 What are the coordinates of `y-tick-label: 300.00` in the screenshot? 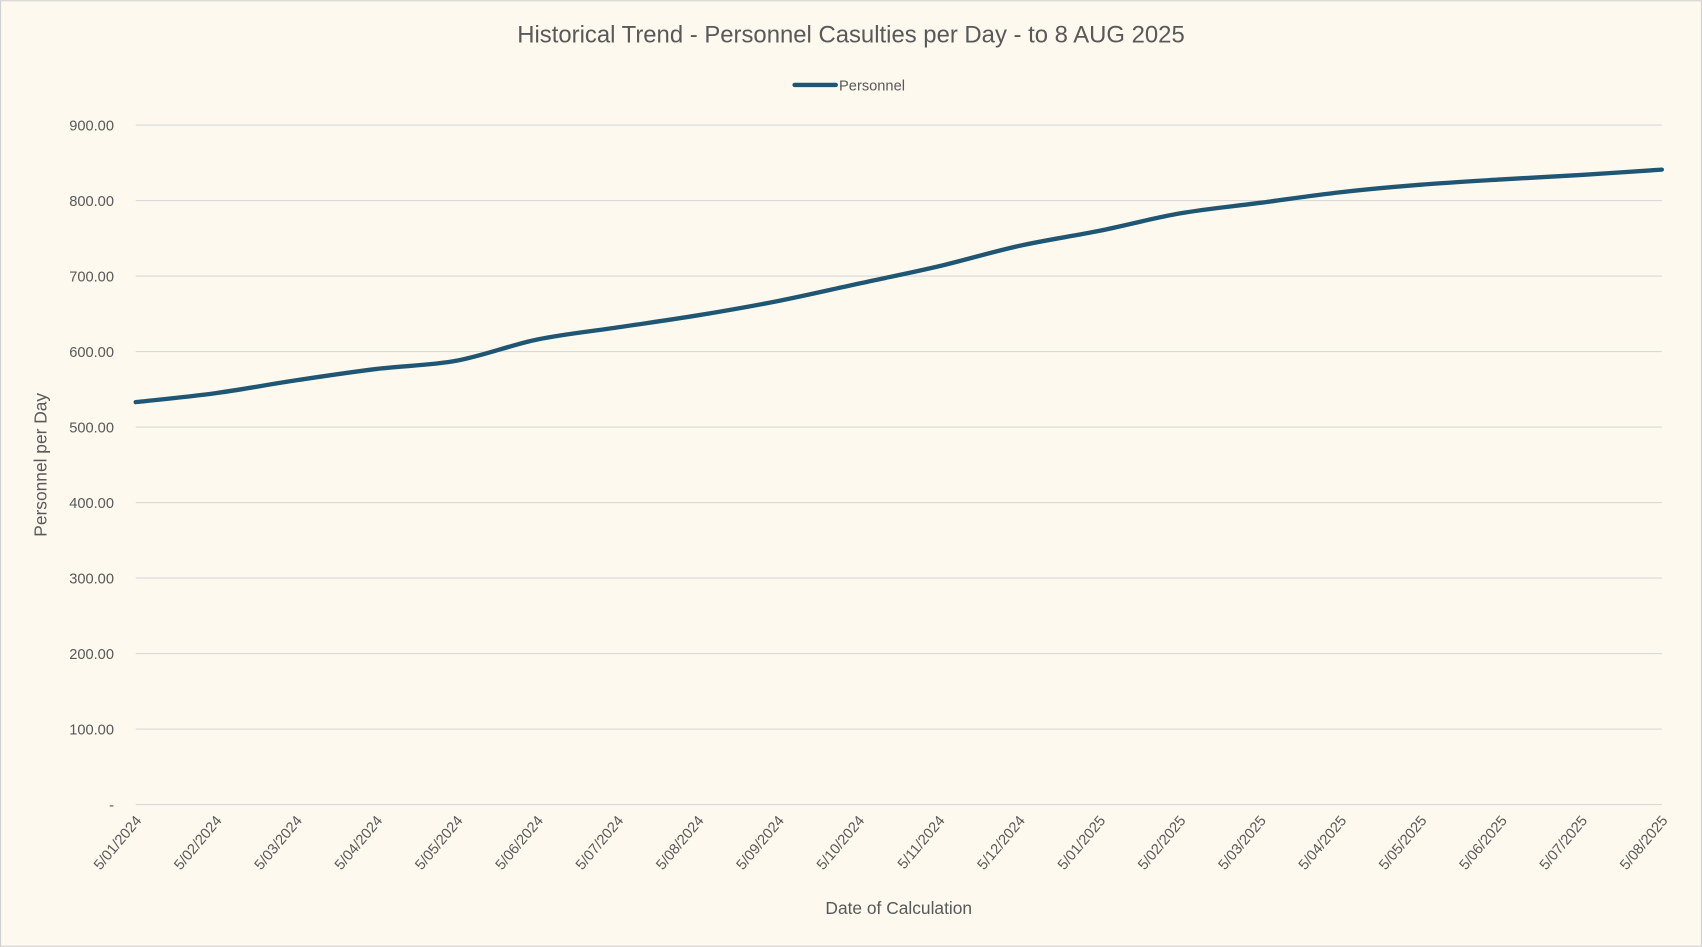 It's located at (91, 579).